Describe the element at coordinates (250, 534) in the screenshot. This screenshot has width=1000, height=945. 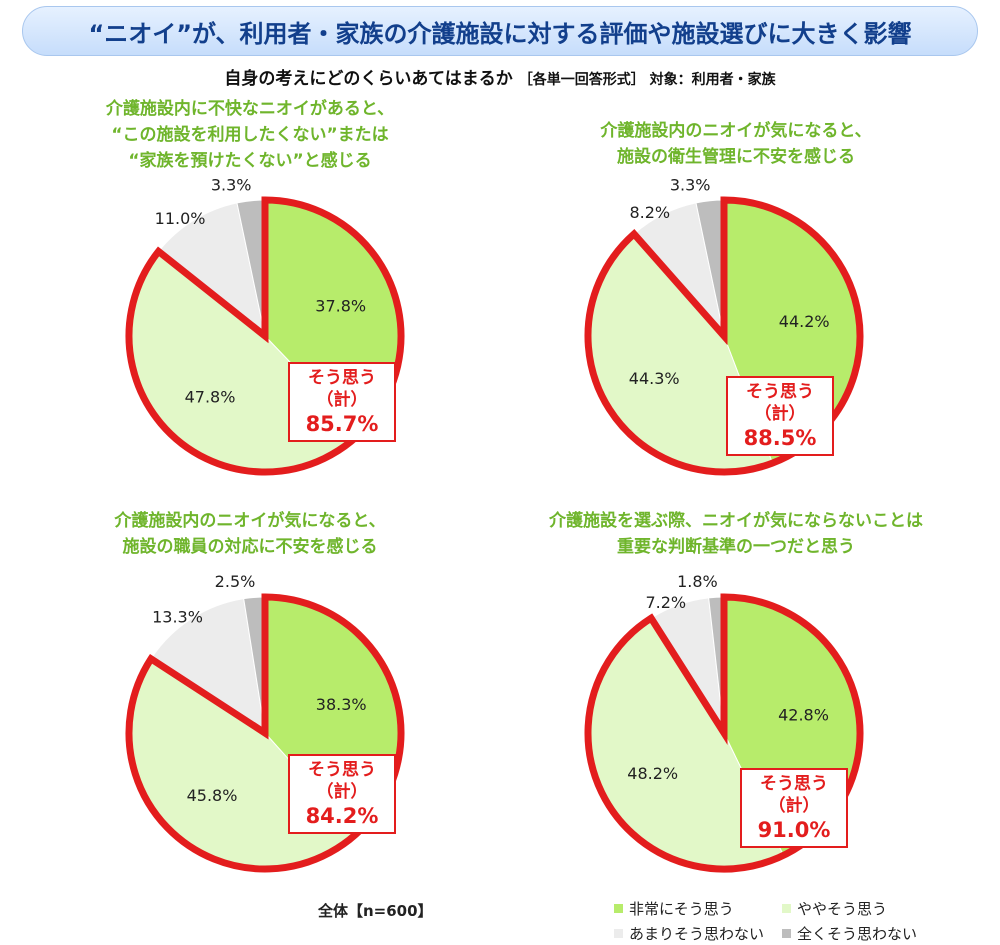
I see `chart-title: 介護施設内のニオイが気になると、 施設の職員の対応に不安を感じる` at that location.